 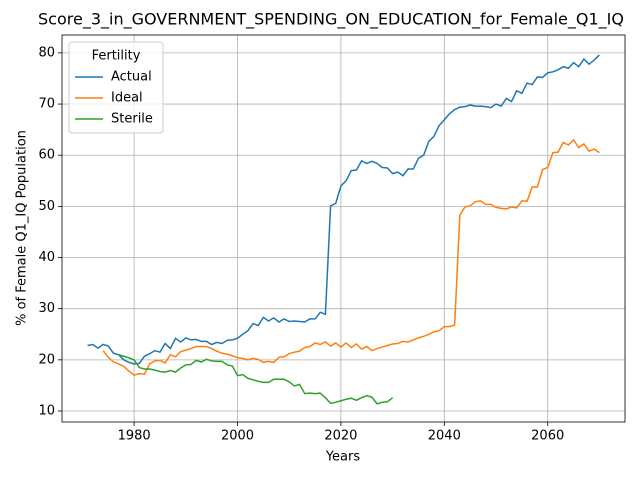 I want to click on x-tick-label: 1980, so click(x=134, y=436).